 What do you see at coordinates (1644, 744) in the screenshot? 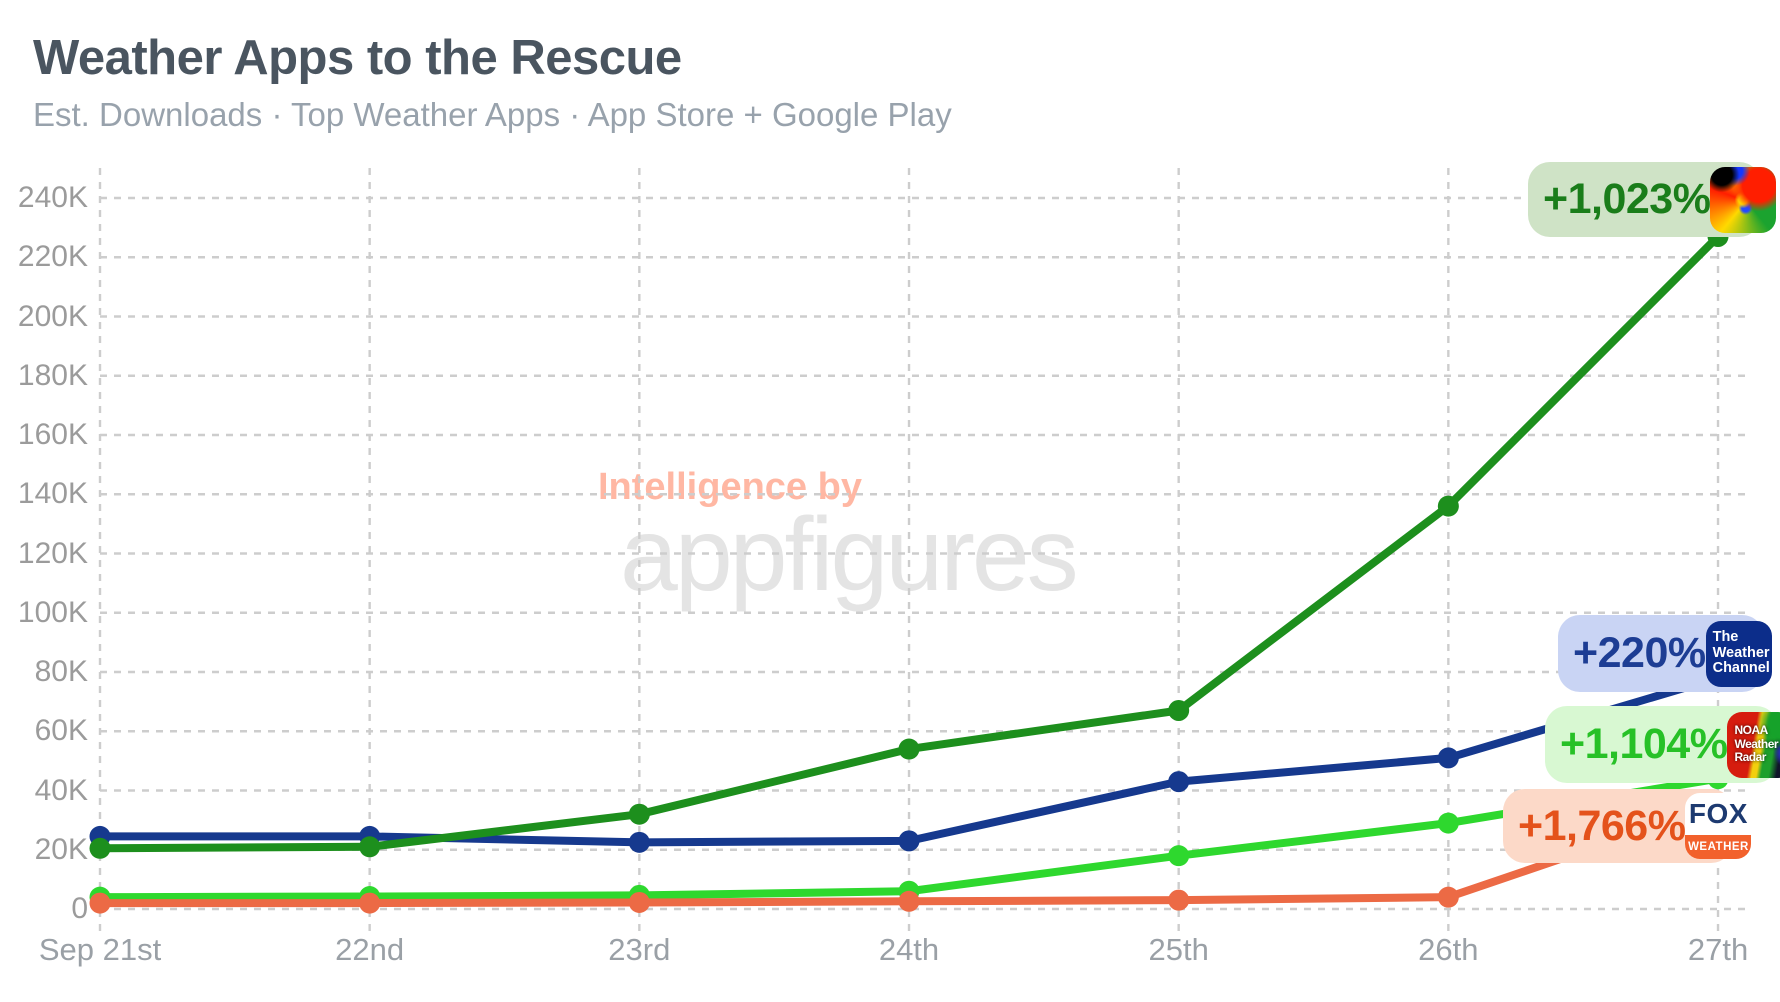
I see `badge-noaa-label: +1,104%` at bounding box center [1644, 744].